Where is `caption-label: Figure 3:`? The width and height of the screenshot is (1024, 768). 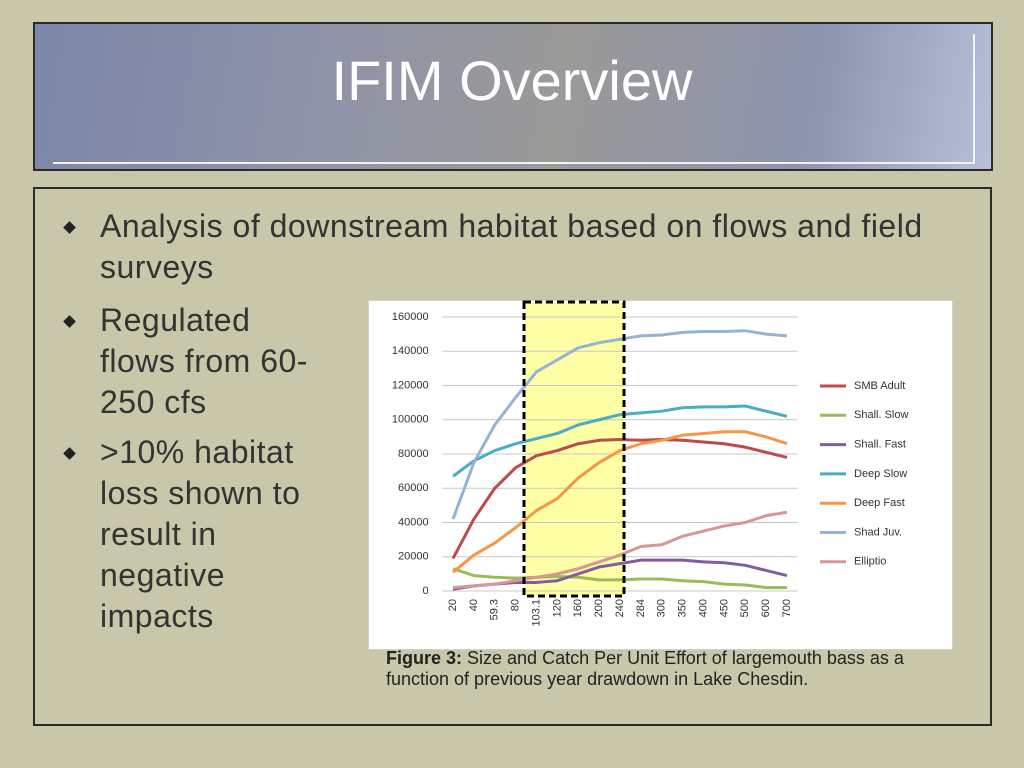 caption-label: Figure 3: is located at coordinates (424, 658).